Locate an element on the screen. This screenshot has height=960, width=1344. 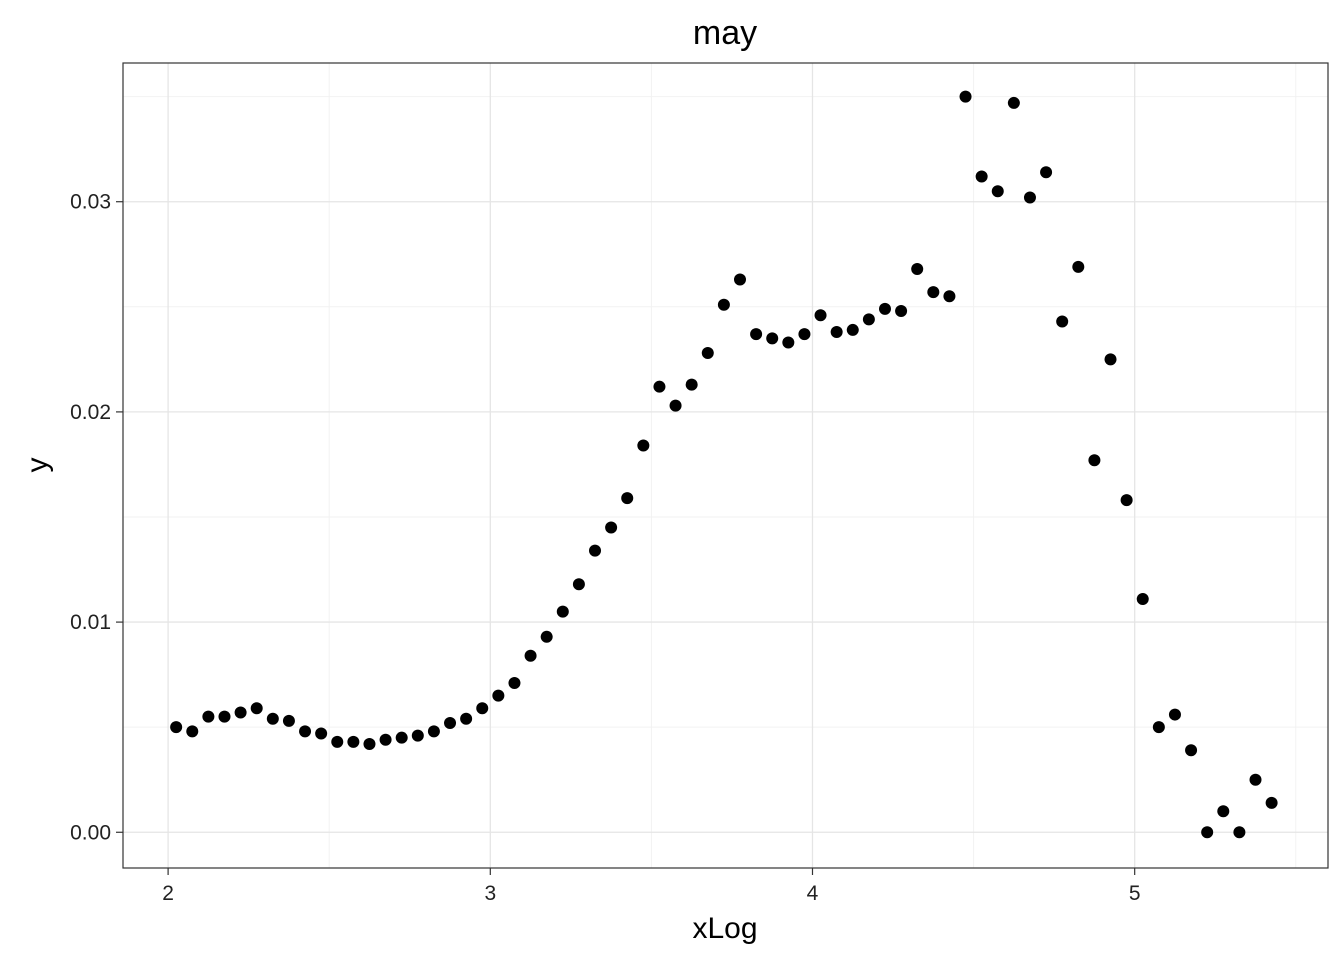
x-tick-label: 5 is located at coordinates (1135, 893).